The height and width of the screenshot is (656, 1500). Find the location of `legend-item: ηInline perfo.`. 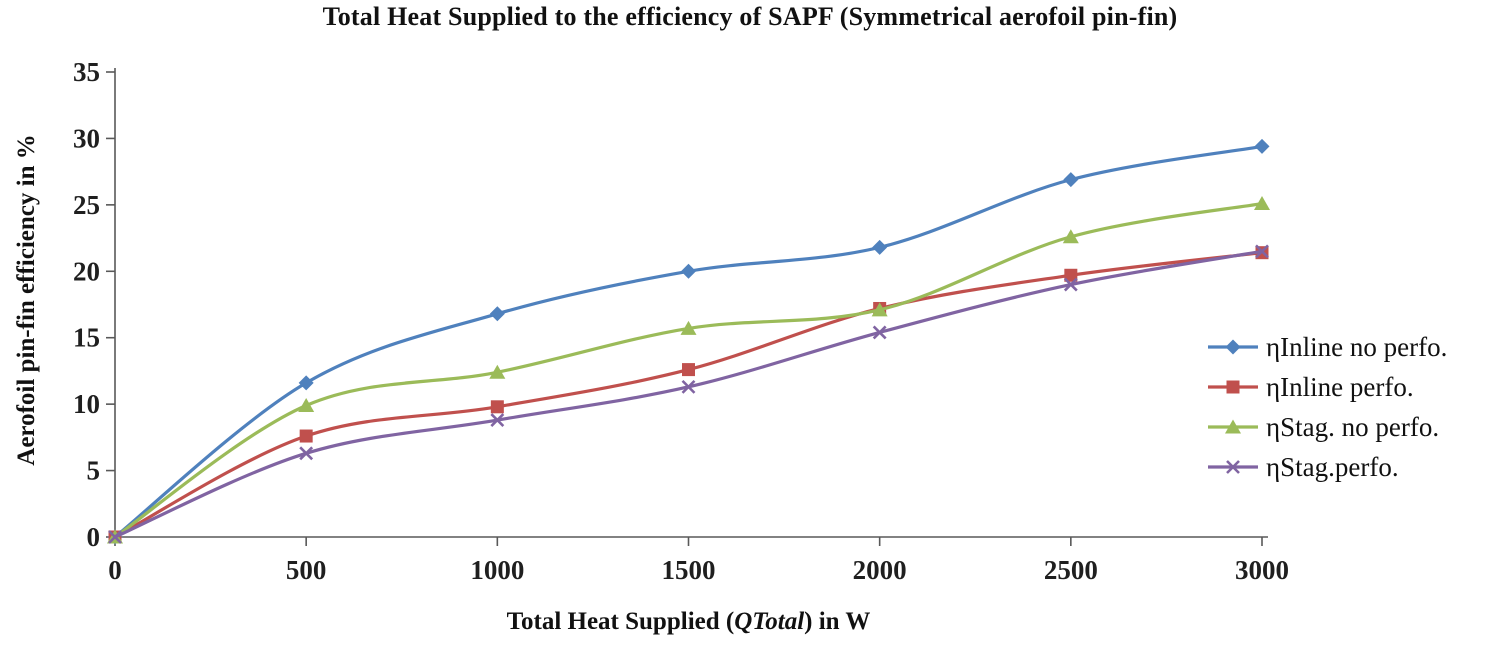

legend-item: ηInline perfo. is located at coordinates (1326, 387).